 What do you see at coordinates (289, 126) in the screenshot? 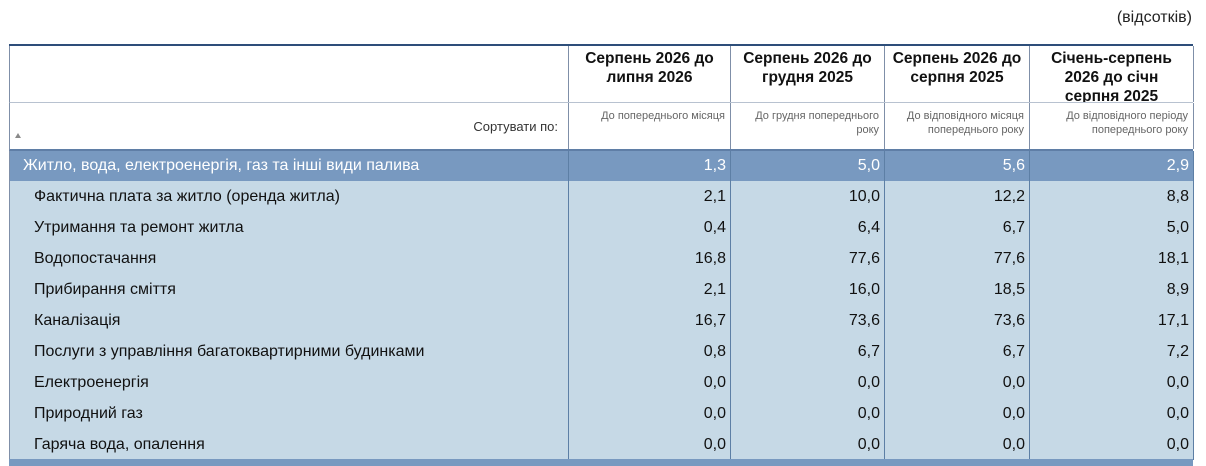
I see `sort-cell: Сортувати по:` at bounding box center [289, 126].